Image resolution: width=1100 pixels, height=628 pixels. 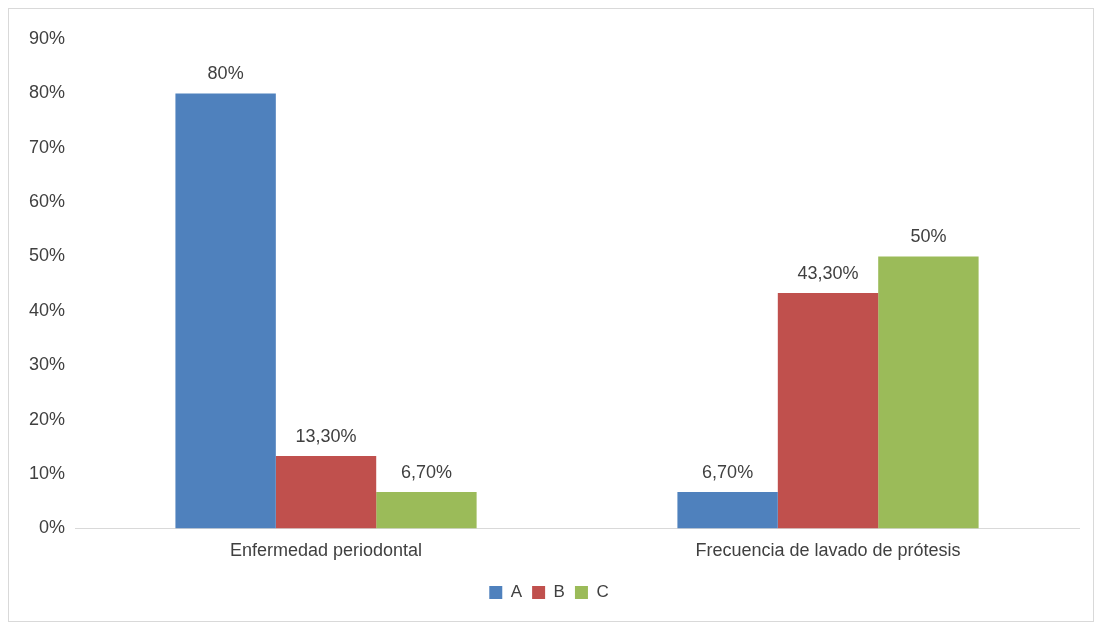 What do you see at coordinates (47, 418) in the screenshot?
I see `y-tick-label: 20%` at bounding box center [47, 418].